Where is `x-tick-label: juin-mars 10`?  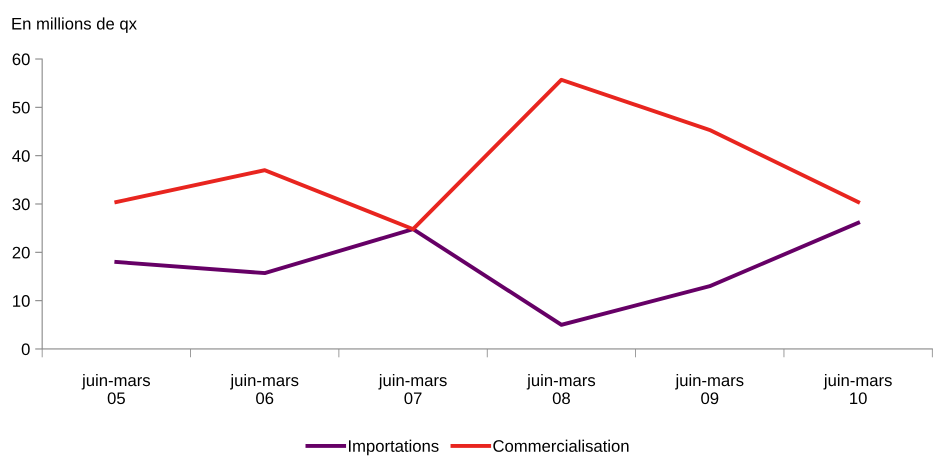
x-tick-label: juin-mars 10 is located at coordinates (857, 389).